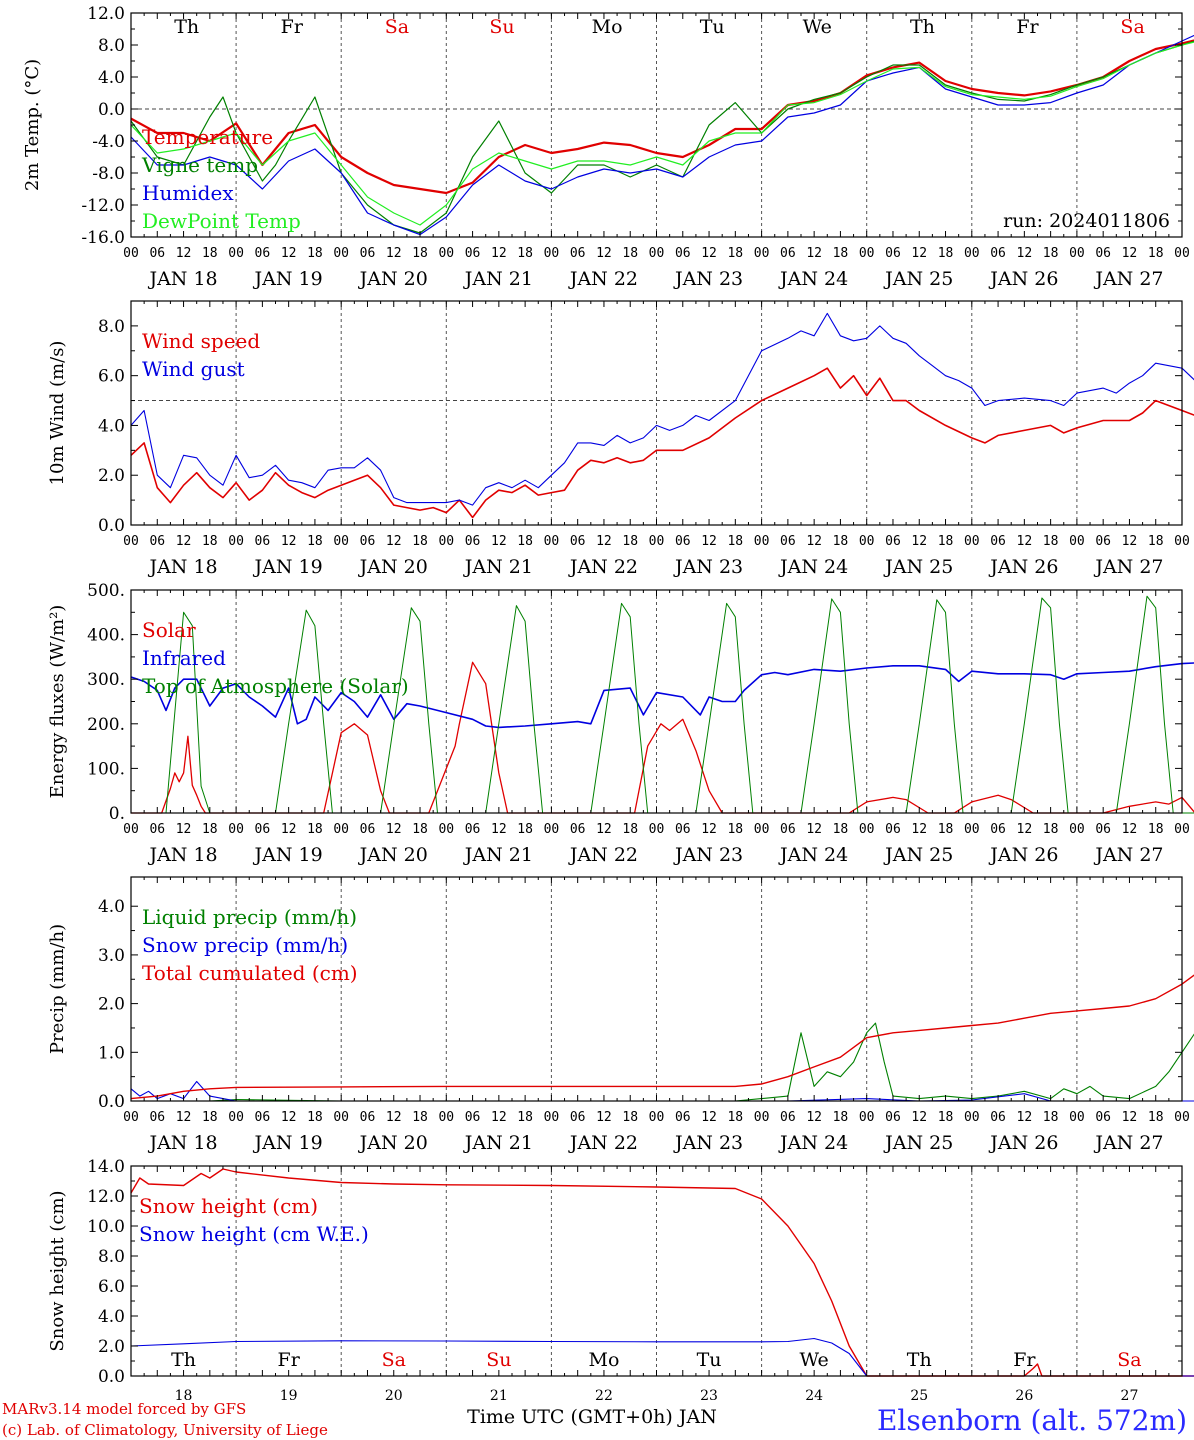  I want to click on date-label: JAN 19, so click(288, 1143).